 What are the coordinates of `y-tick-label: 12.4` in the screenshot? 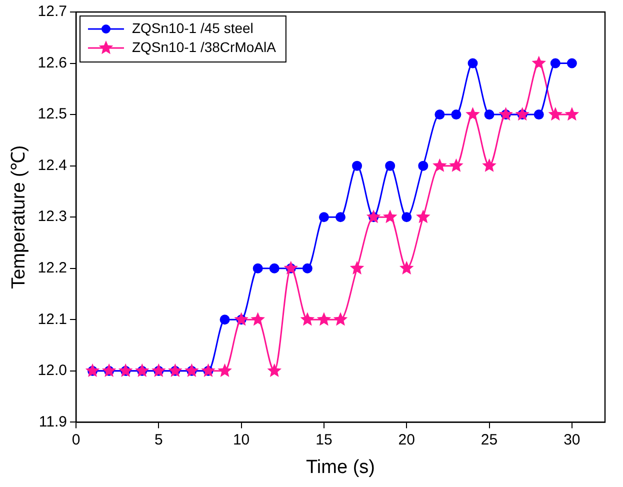 It's located at (52, 165).